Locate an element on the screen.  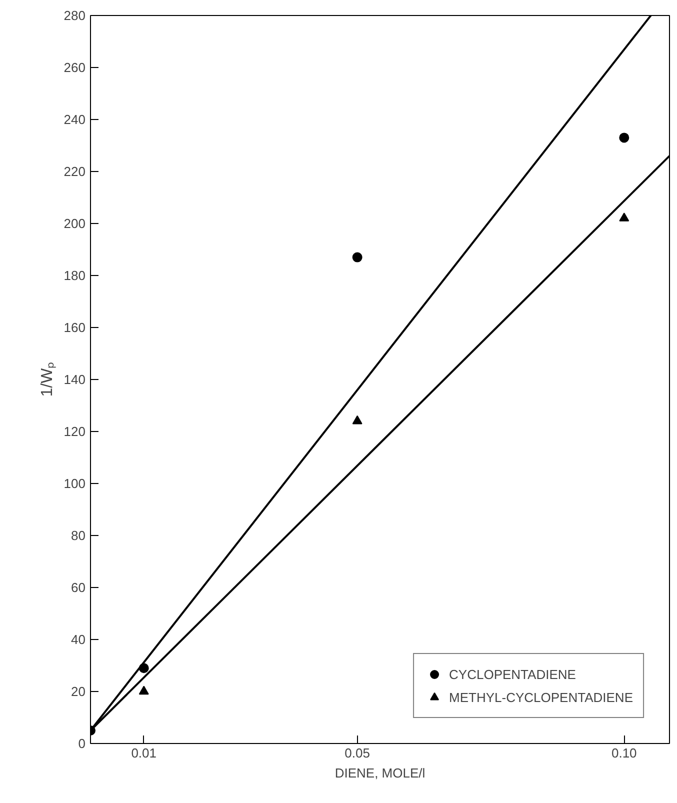
y-tick-label: 20 is located at coordinates (78, 691).